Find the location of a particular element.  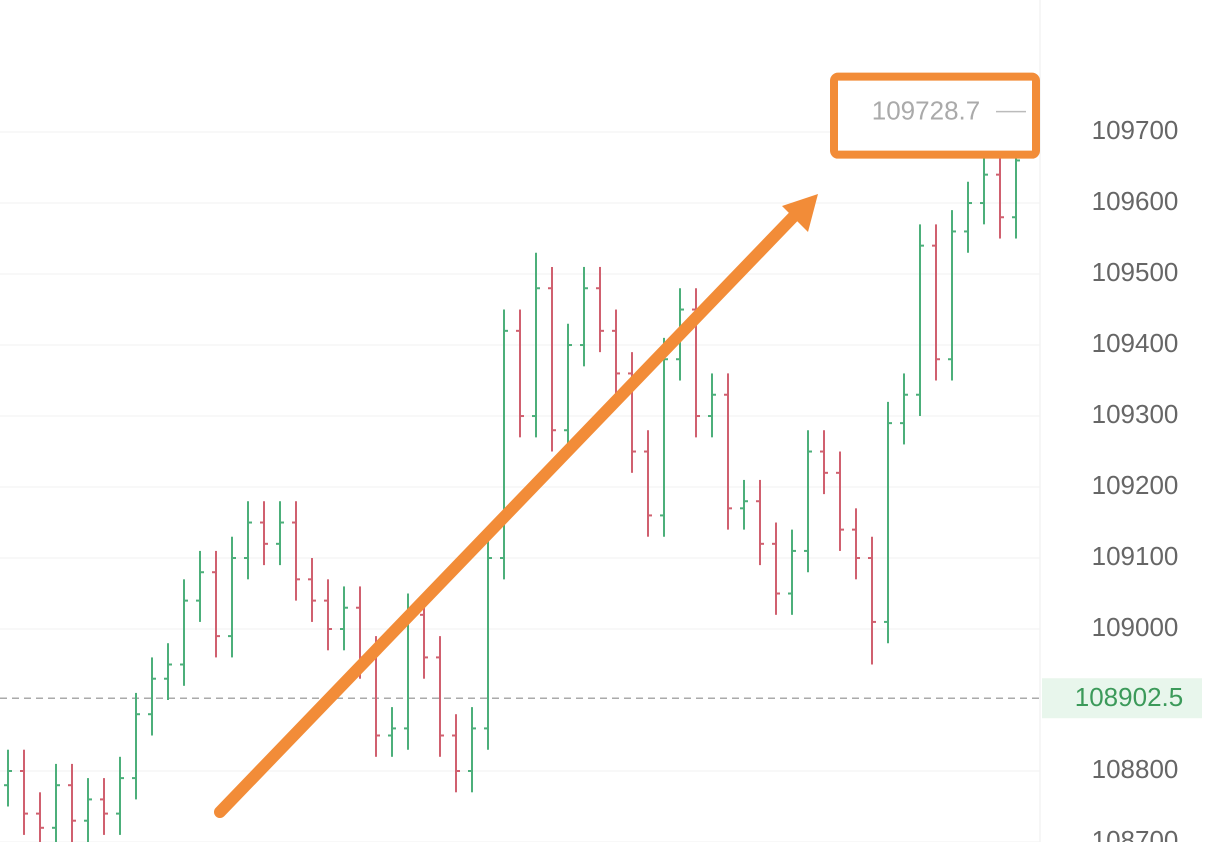

y-tick-label: 109400 is located at coordinates (1135, 343).